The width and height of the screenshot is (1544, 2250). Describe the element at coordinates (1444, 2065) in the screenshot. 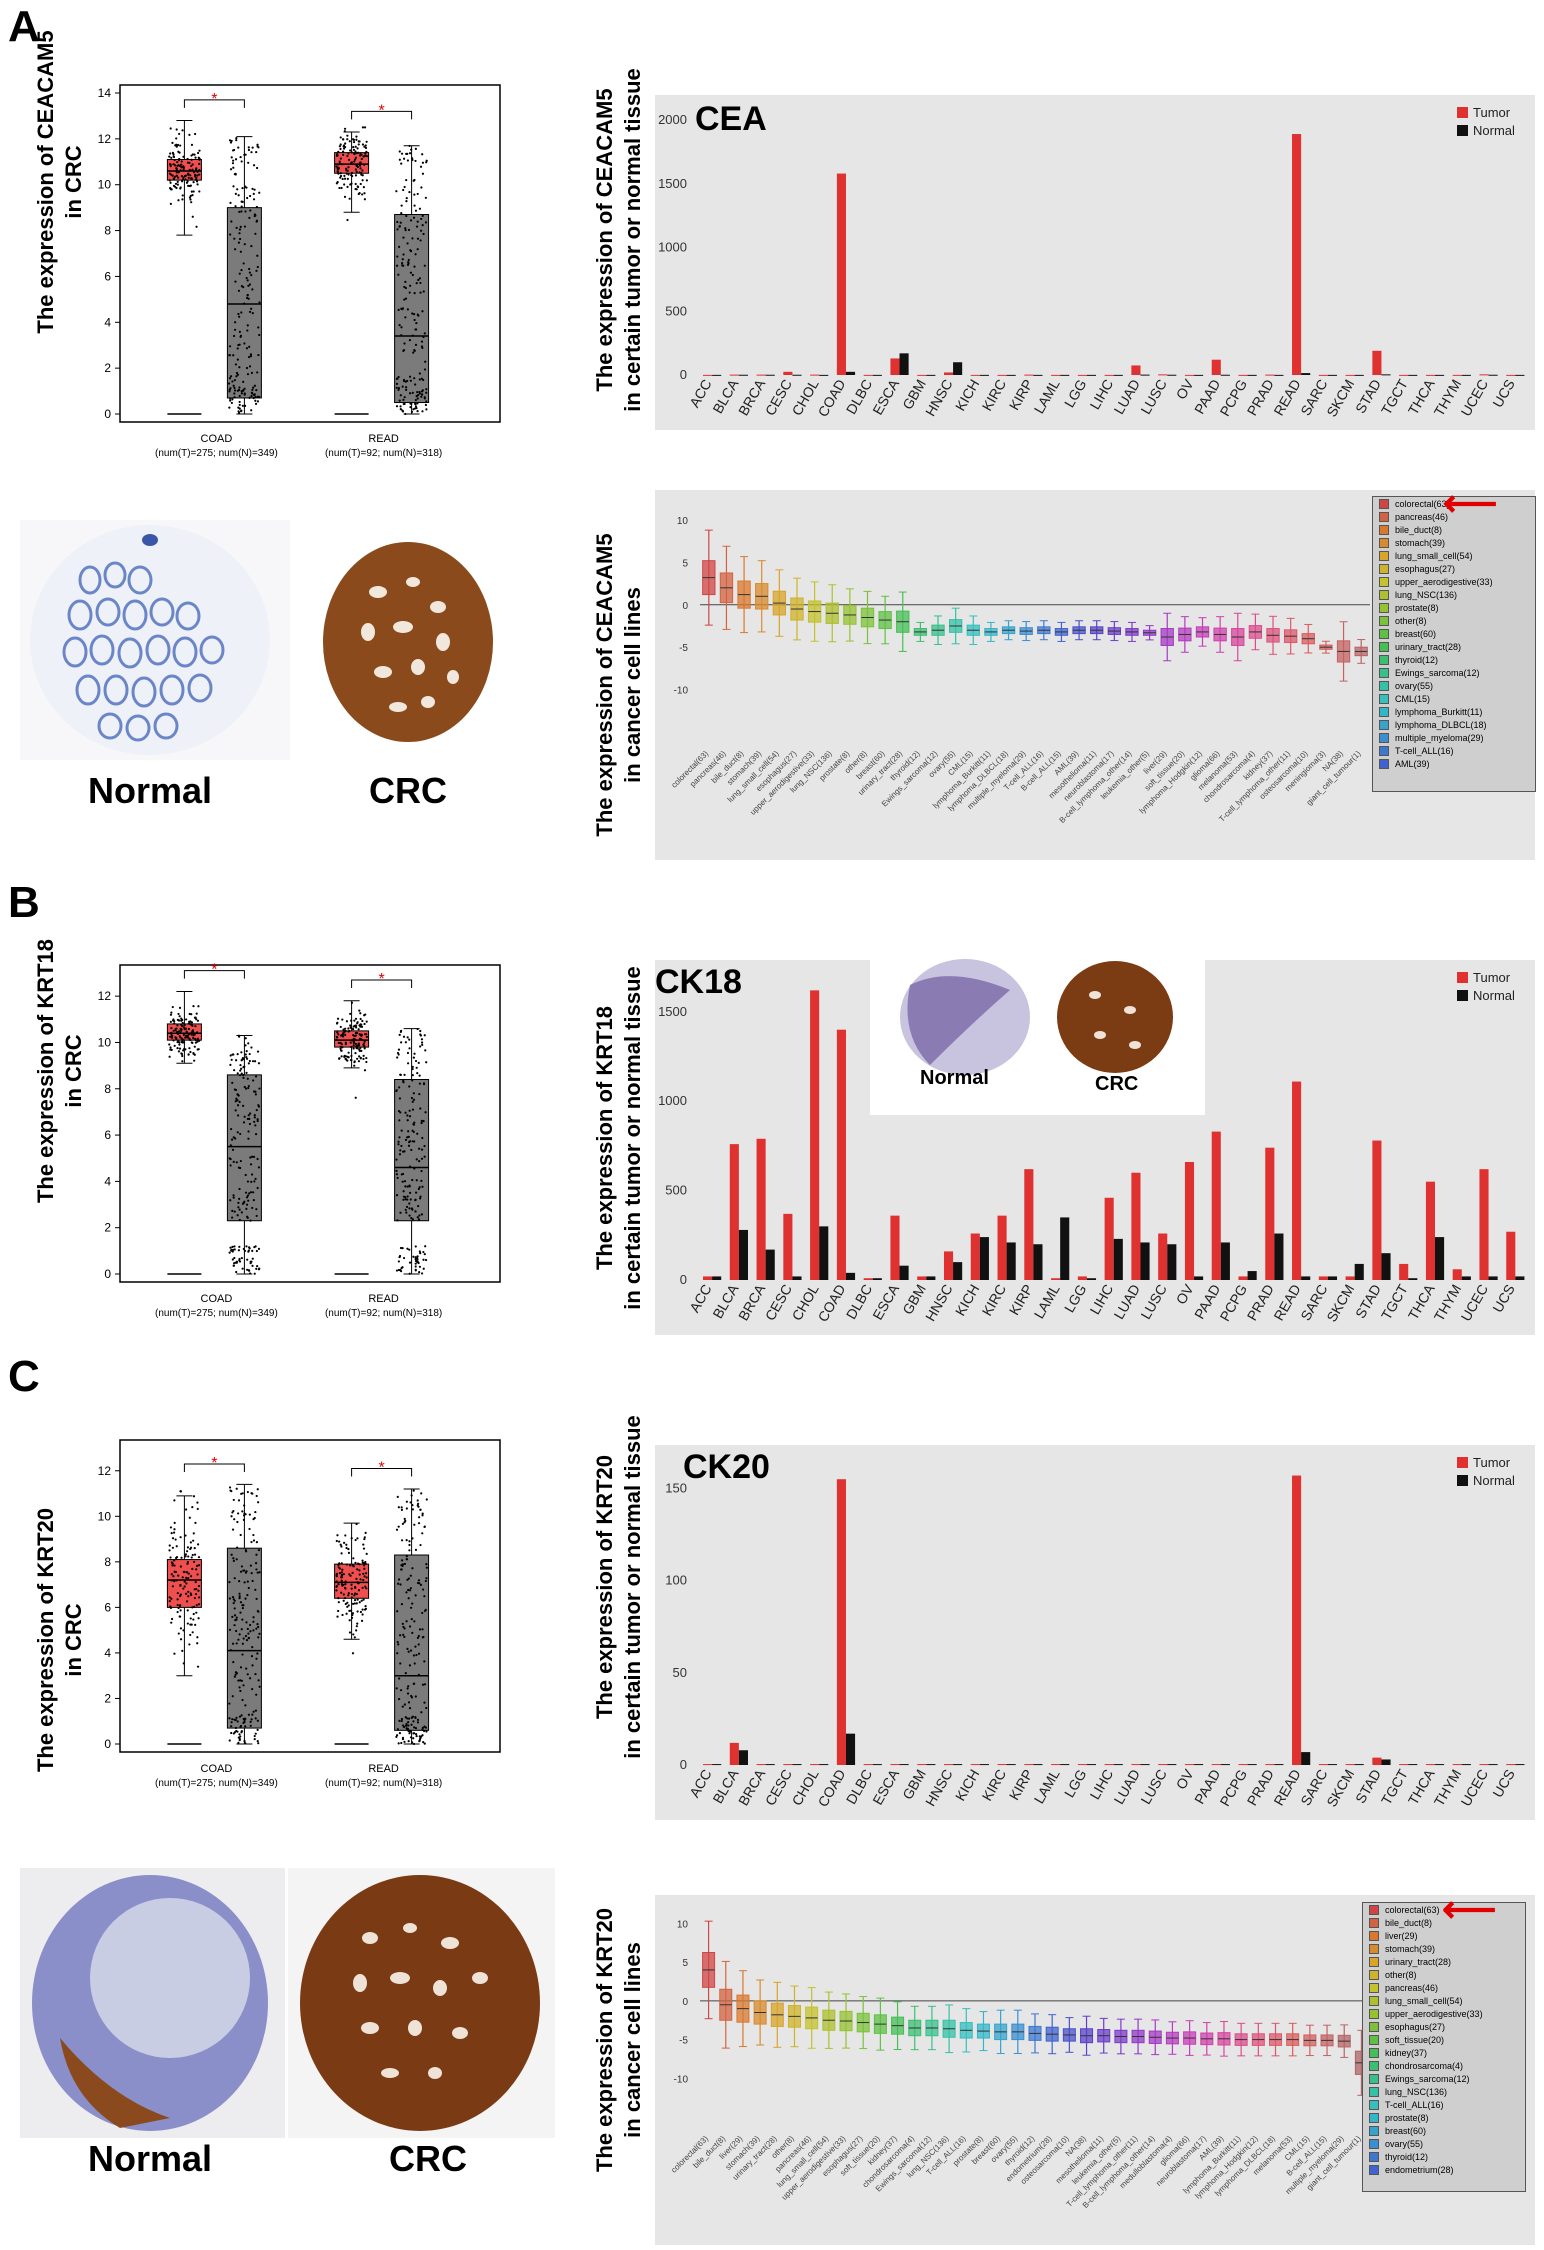

I see `legend-item: chondrosarcoma(4)` at that location.